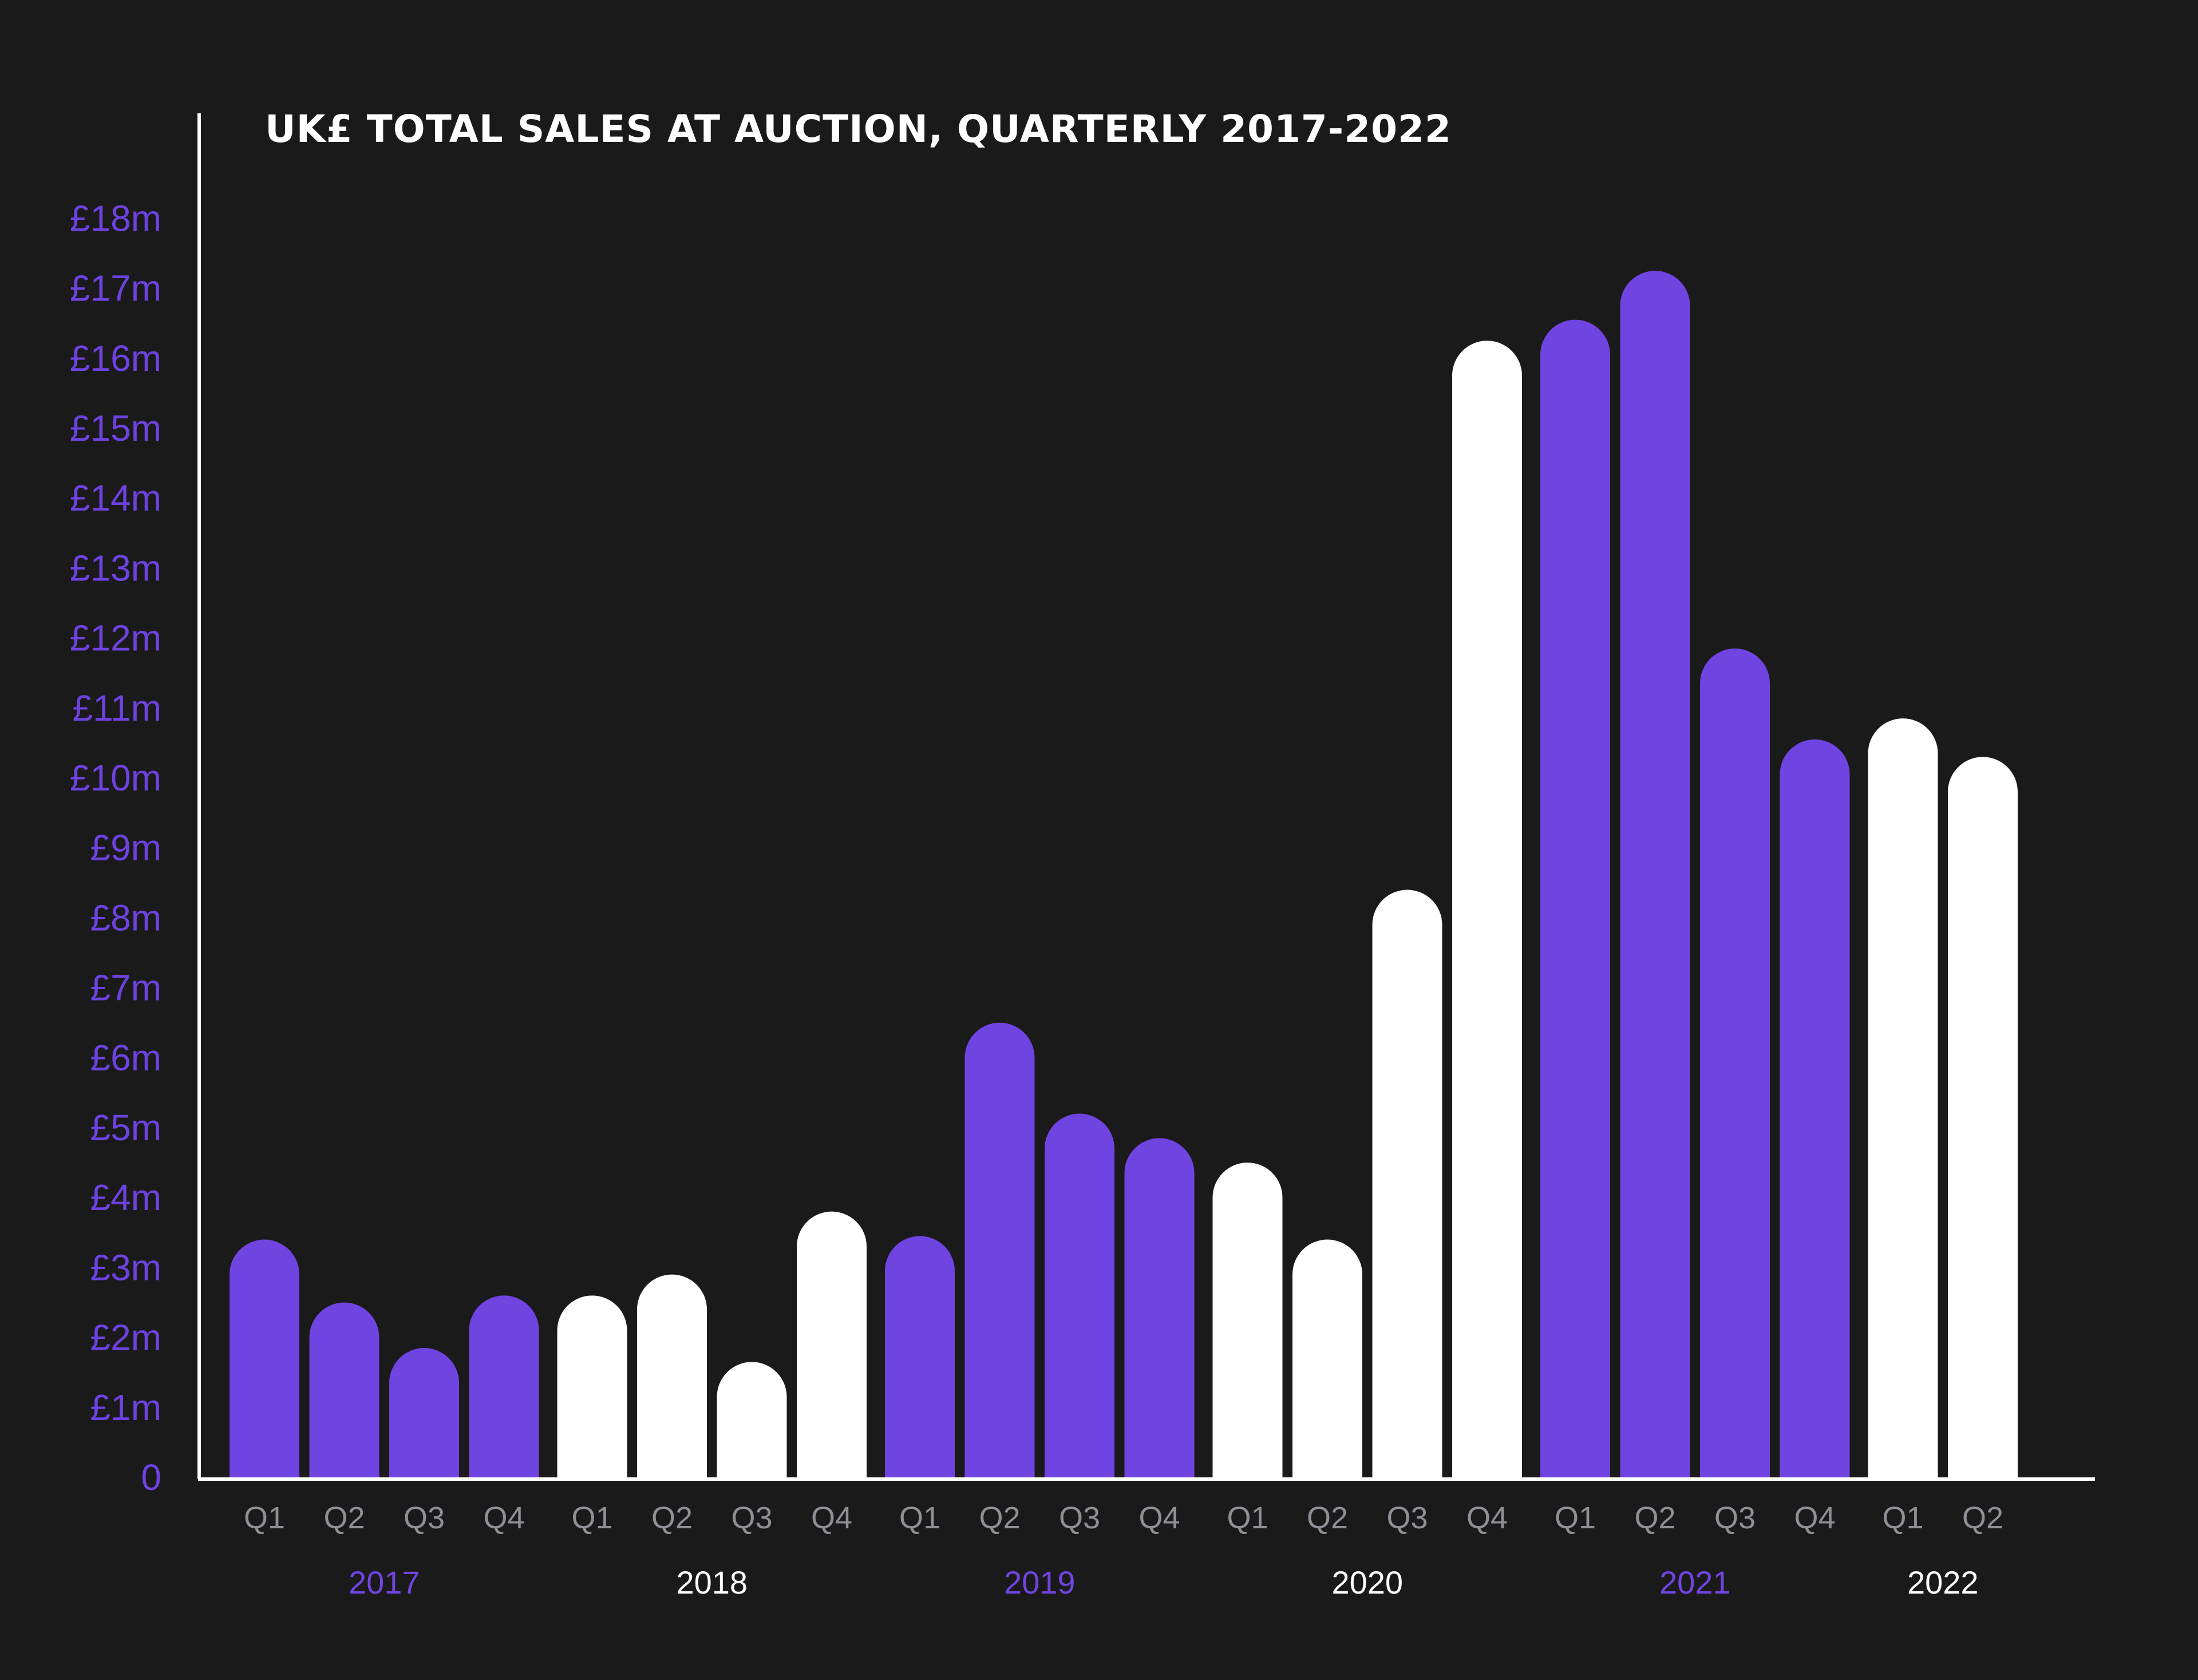 This screenshot has height=1680, width=2198. What do you see at coordinates (115, 567) in the screenshot?
I see `y-tick-label: £13m` at bounding box center [115, 567].